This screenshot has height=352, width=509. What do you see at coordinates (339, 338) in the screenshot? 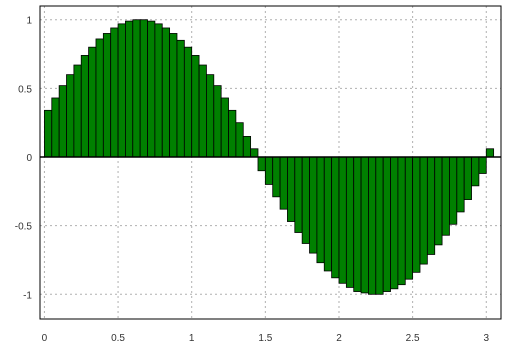
I see `x-tick-label: 2` at bounding box center [339, 338].